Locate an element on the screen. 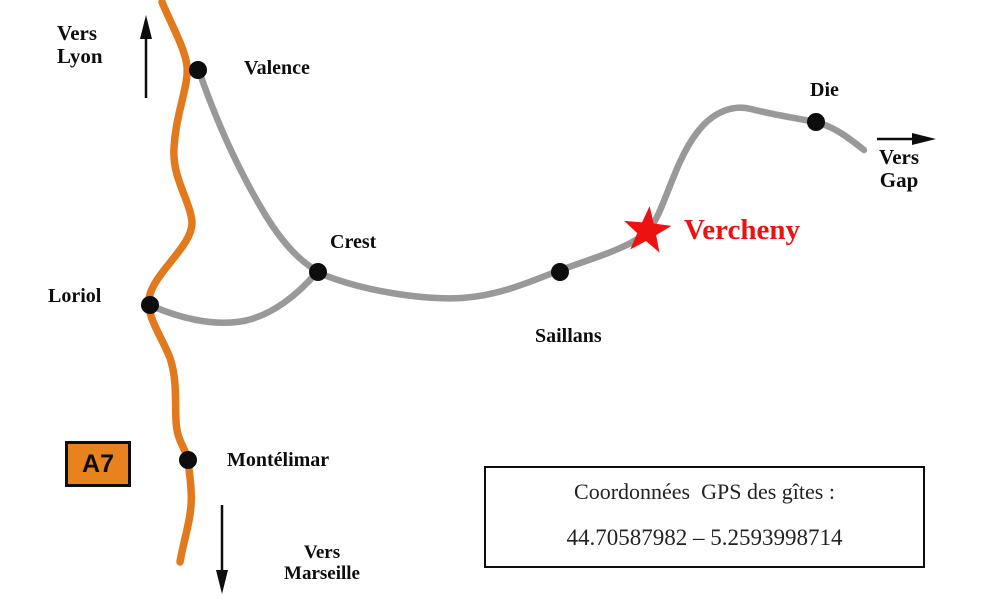 The width and height of the screenshot is (995, 607). road-loriol-crest is located at coordinates (234, 297).